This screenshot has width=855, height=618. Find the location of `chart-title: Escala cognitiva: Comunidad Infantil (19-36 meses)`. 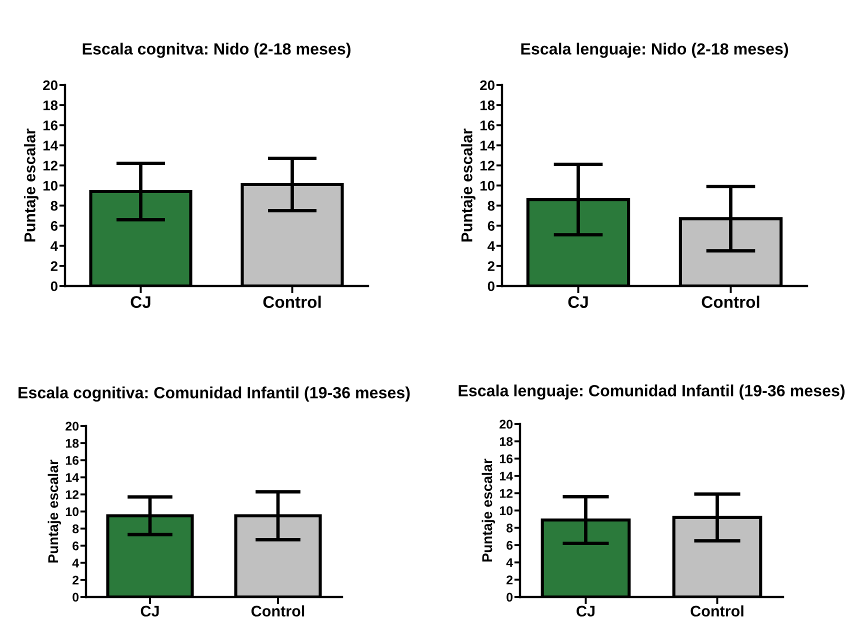

chart-title: Escala cognitiva: Comunidad Infantil (19-36 meses) is located at coordinates (214, 394).